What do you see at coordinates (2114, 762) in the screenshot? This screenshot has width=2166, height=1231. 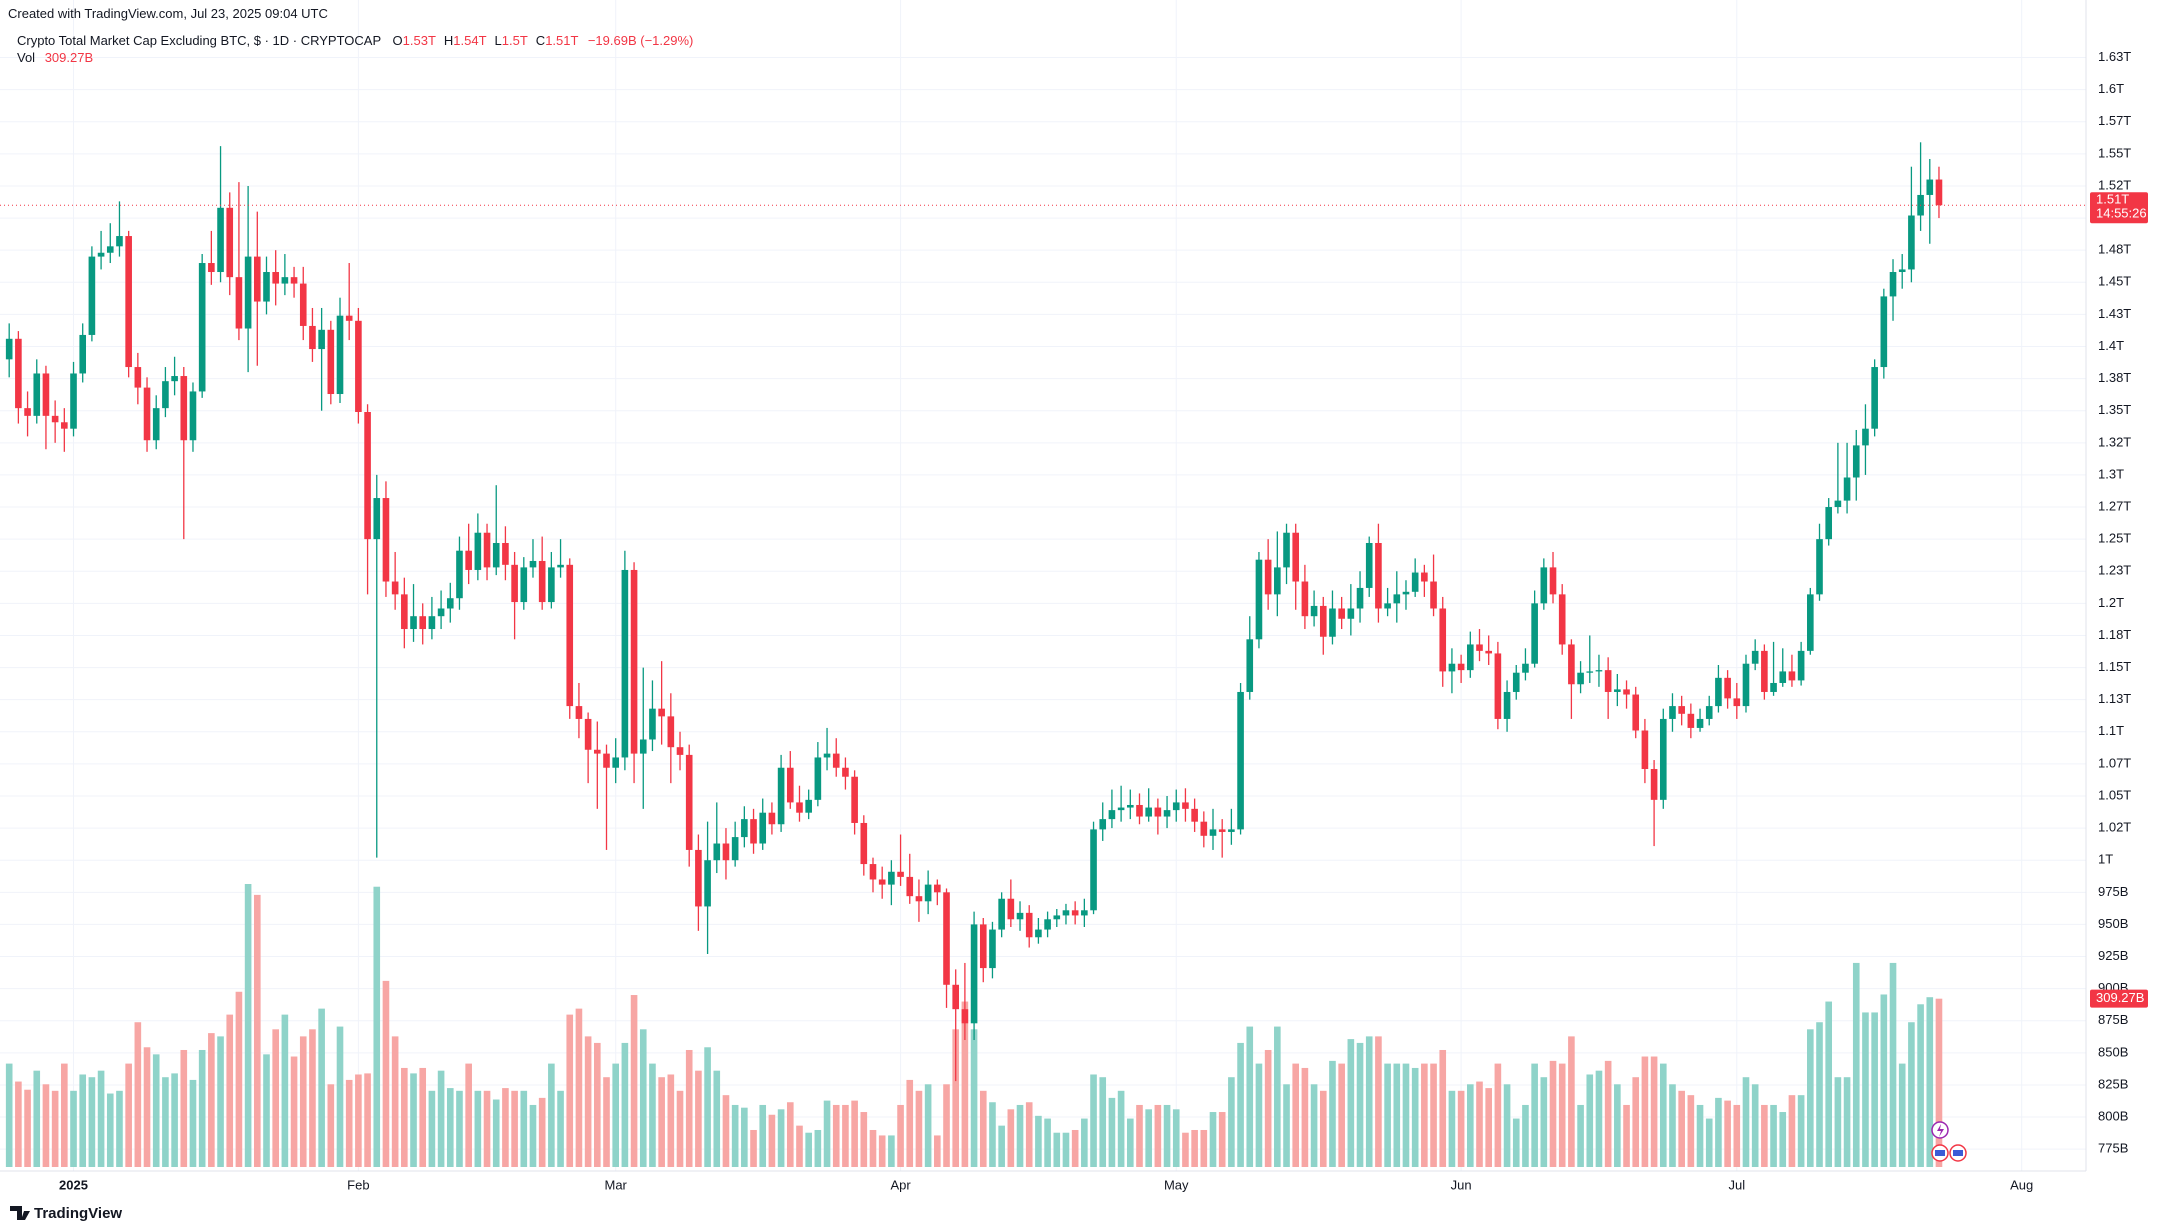 I see `y-tick-label: 1.07T` at bounding box center [2114, 762].